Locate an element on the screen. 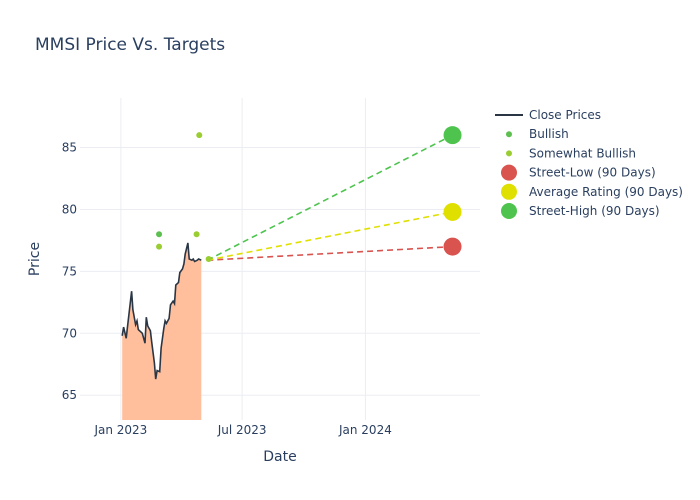 This screenshot has width=700, height=500. legend-item: Somewhat Bullish is located at coordinates (571, 153).